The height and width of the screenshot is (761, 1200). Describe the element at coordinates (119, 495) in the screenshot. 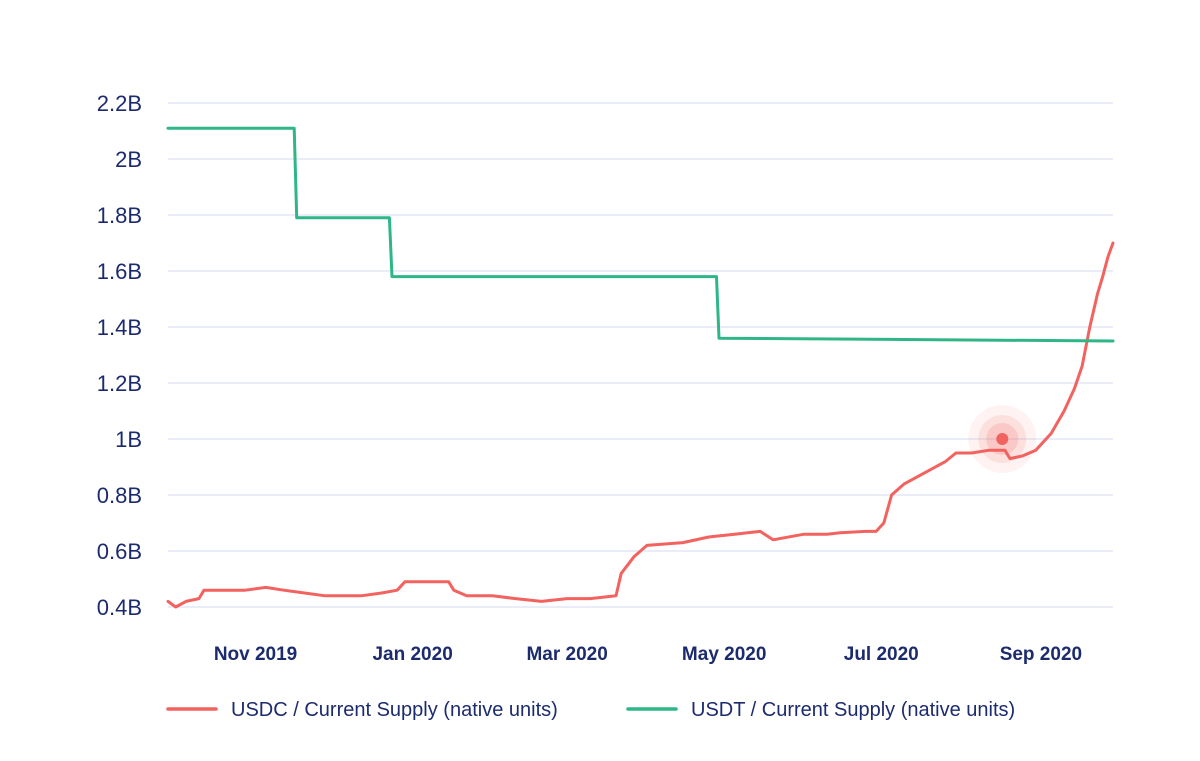

I see `y-tick-label: 0.8B` at that location.